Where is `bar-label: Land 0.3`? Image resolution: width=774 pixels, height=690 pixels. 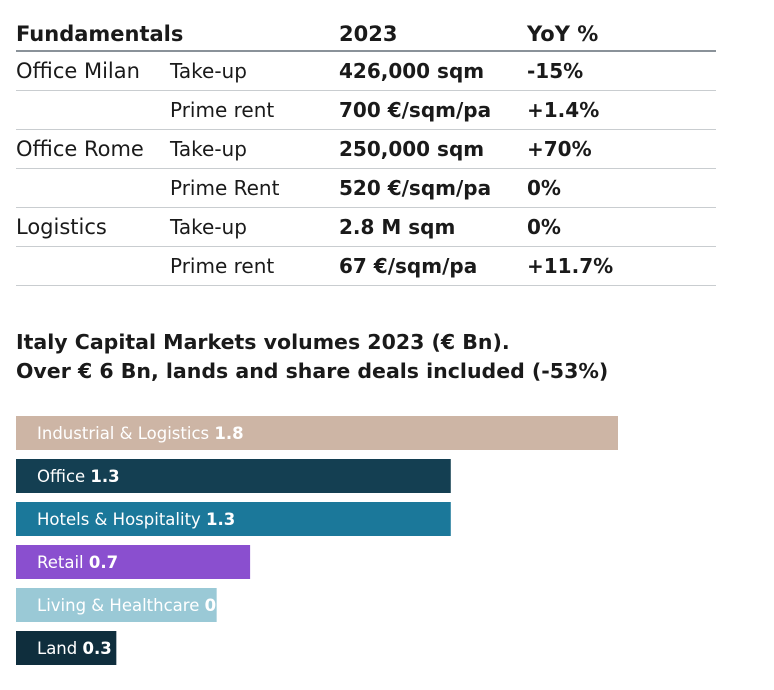 bar-label: Land 0.3 is located at coordinates (74, 648).